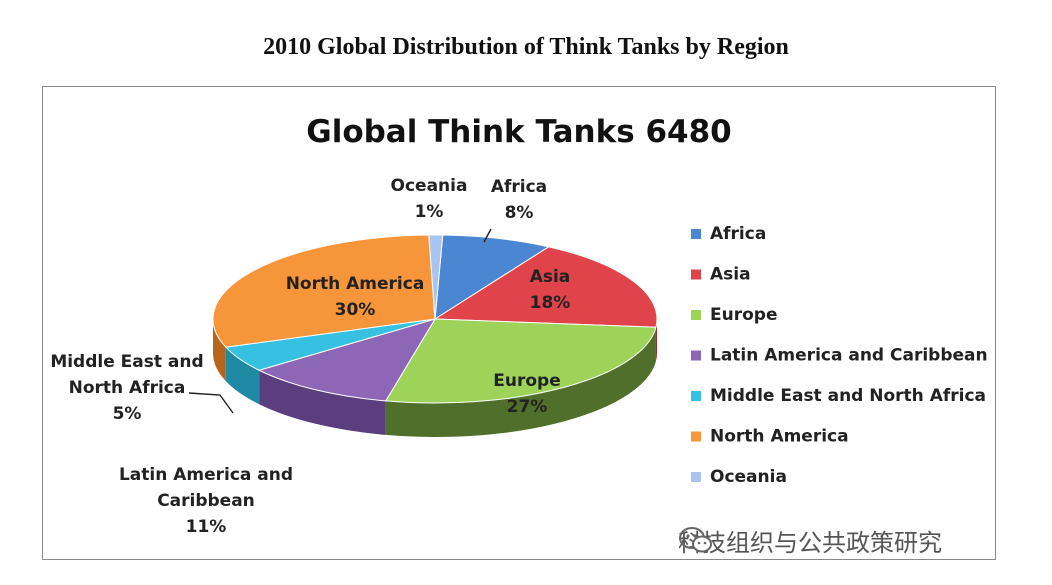 Image resolution: width=1052 pixels, height=585 pixels. I want to click on pie-side-latin-america-and-caribbean, so click(322, 402).